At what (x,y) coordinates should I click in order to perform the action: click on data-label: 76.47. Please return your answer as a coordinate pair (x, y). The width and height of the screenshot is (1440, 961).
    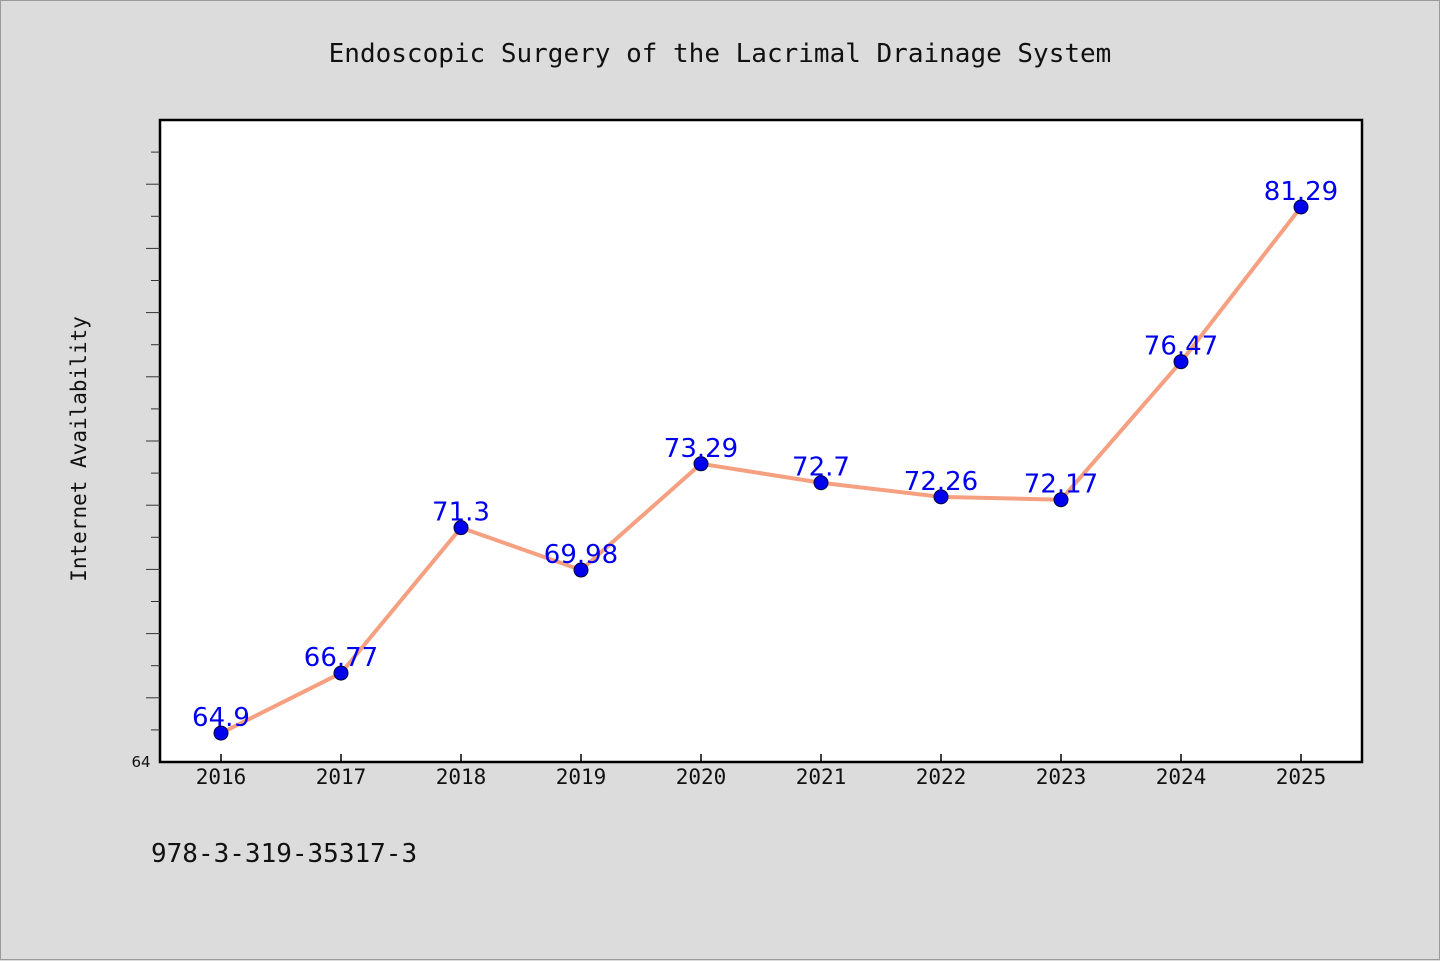
    Looking at the image, I should click on (1181, 347).